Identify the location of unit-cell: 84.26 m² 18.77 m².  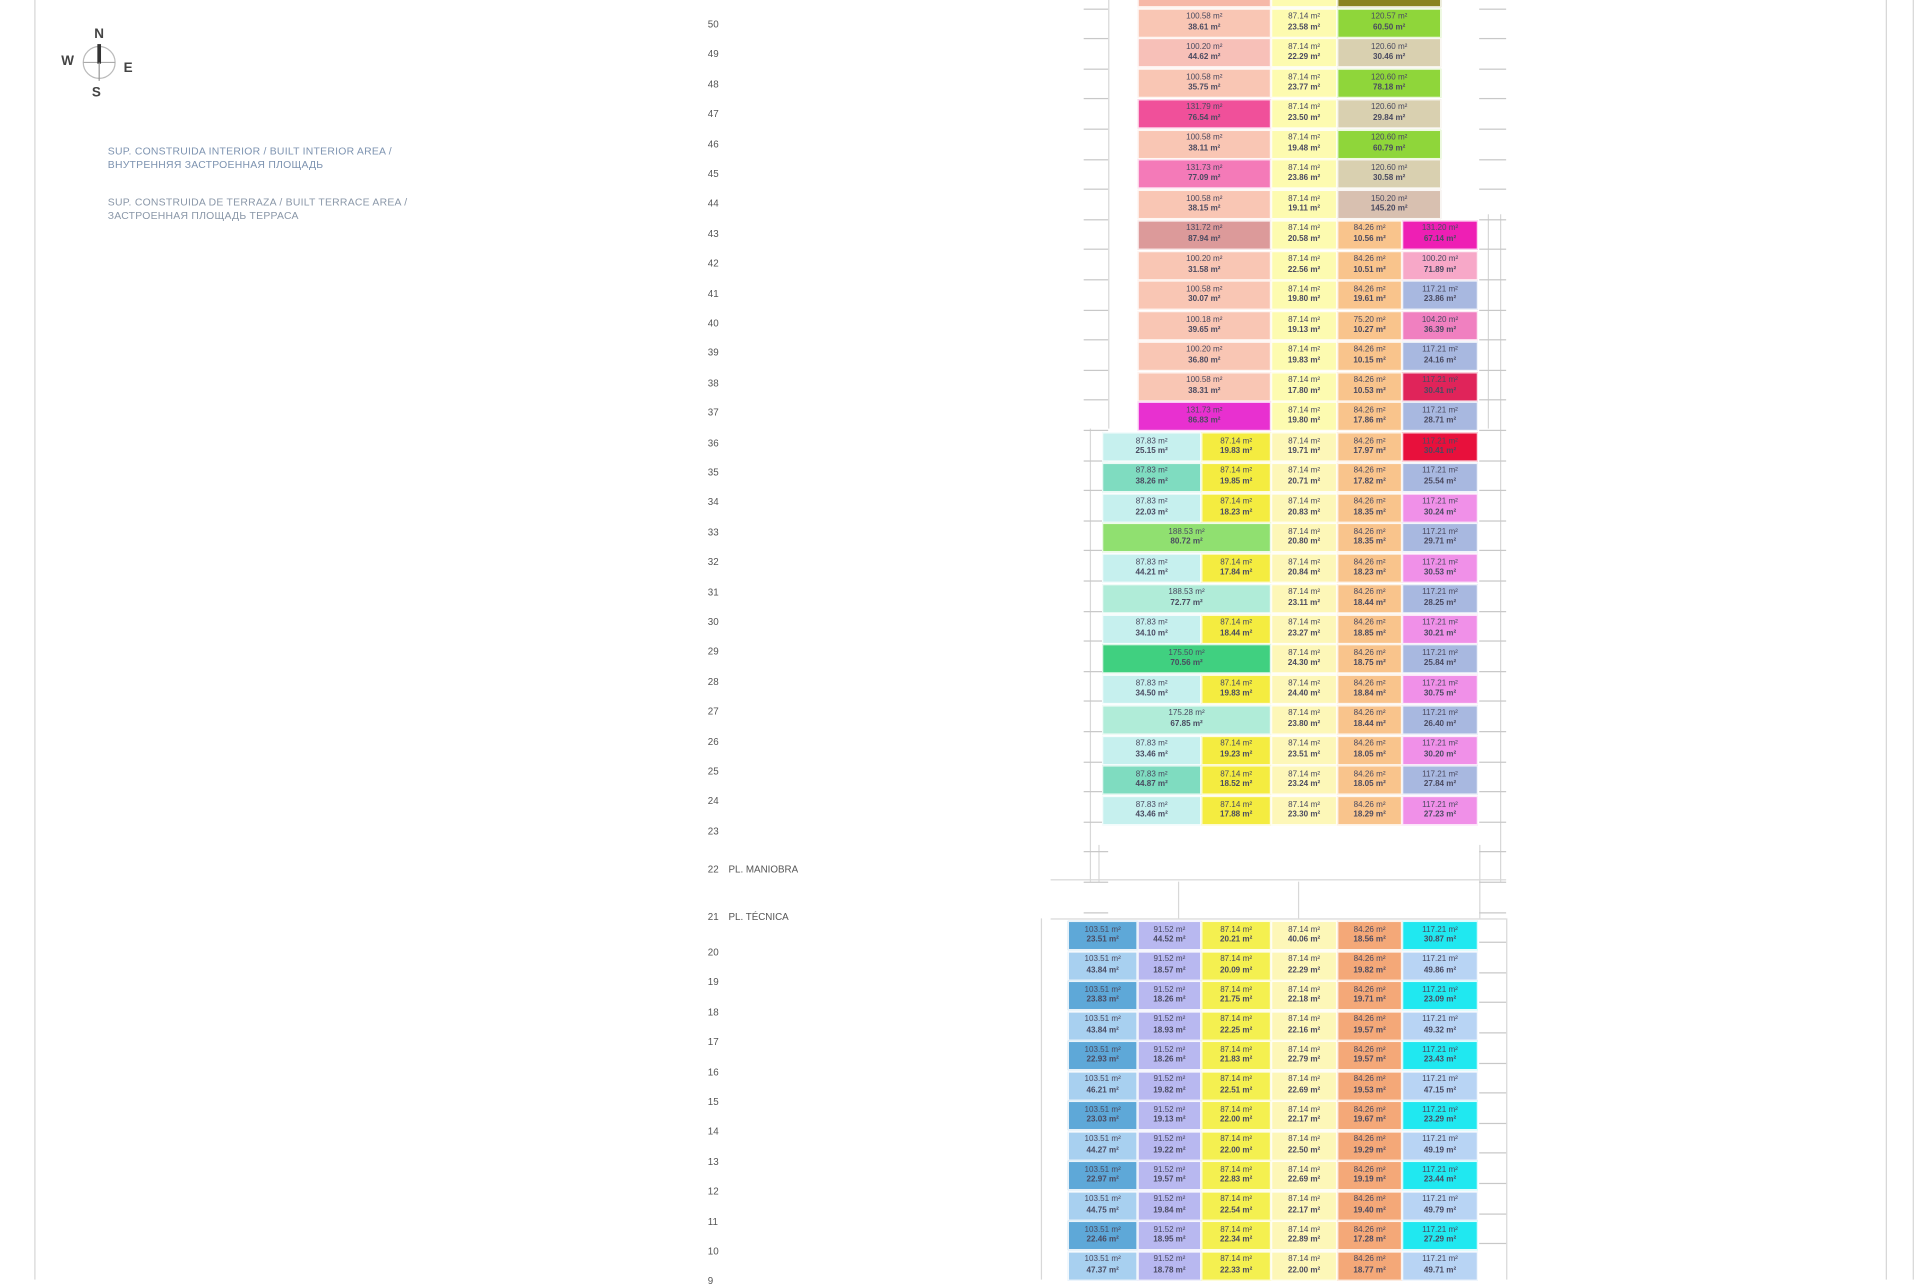
(1370, 1265).